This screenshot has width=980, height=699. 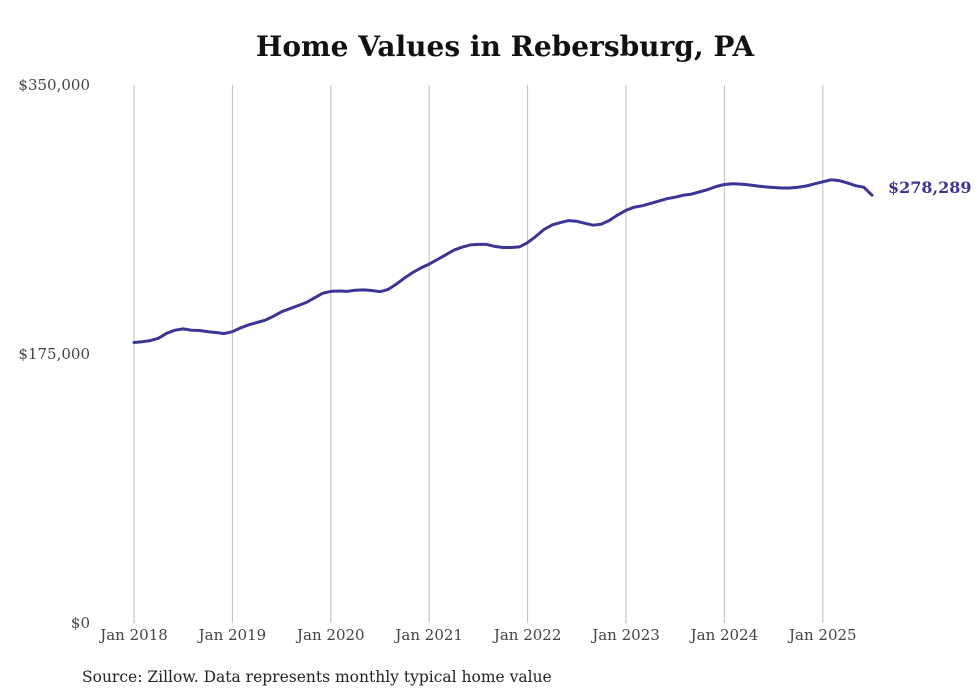 I want to click on y-axis-ticks: $350,000 $175,000 $0, so click(x=54, y=354).